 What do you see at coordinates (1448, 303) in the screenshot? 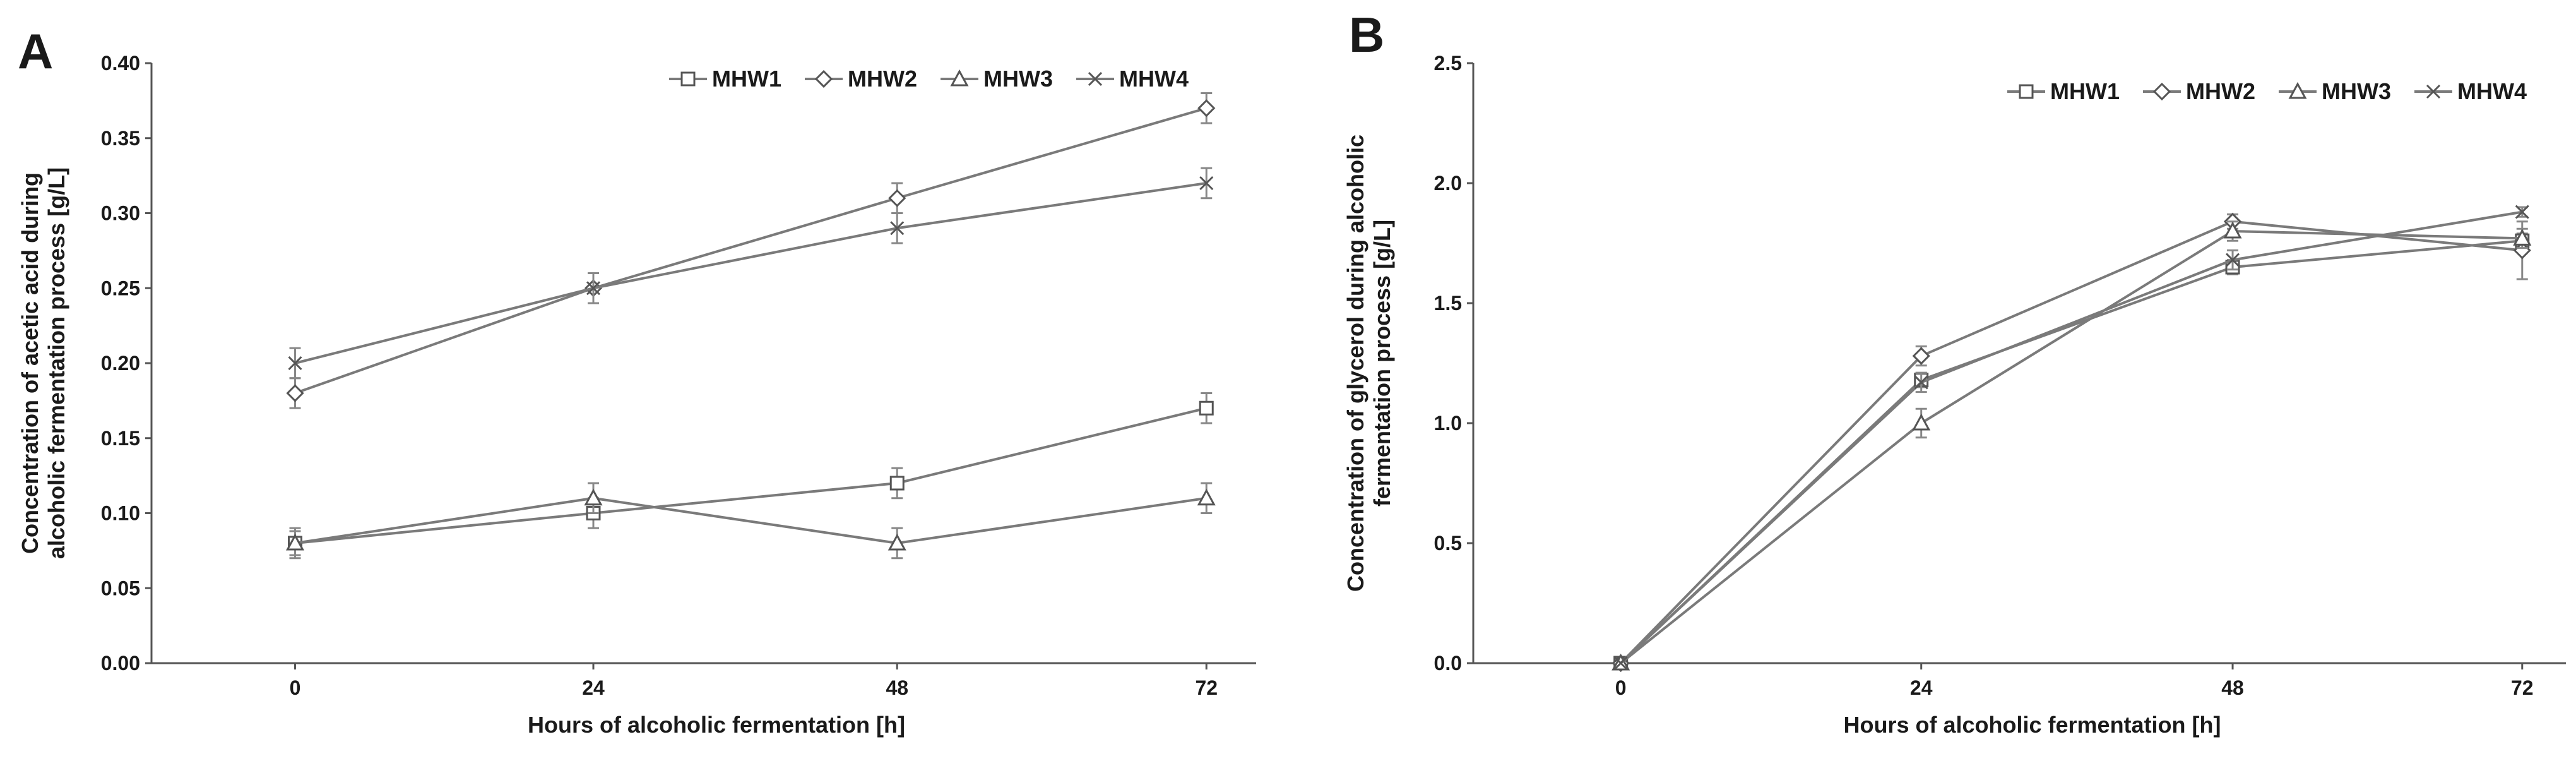
I see `y-tick-label: 1.5` at bounding box center [1448, 303].